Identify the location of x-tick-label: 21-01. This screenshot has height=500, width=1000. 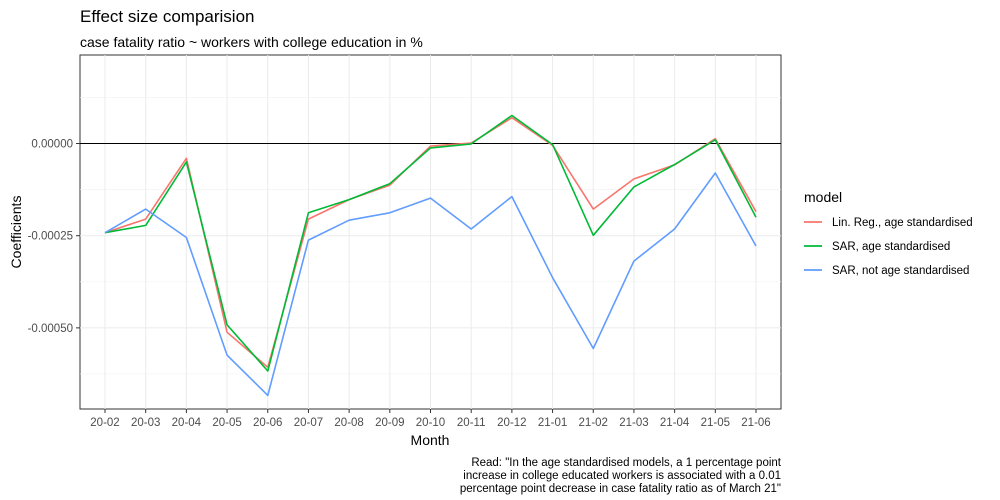
(552, 423).